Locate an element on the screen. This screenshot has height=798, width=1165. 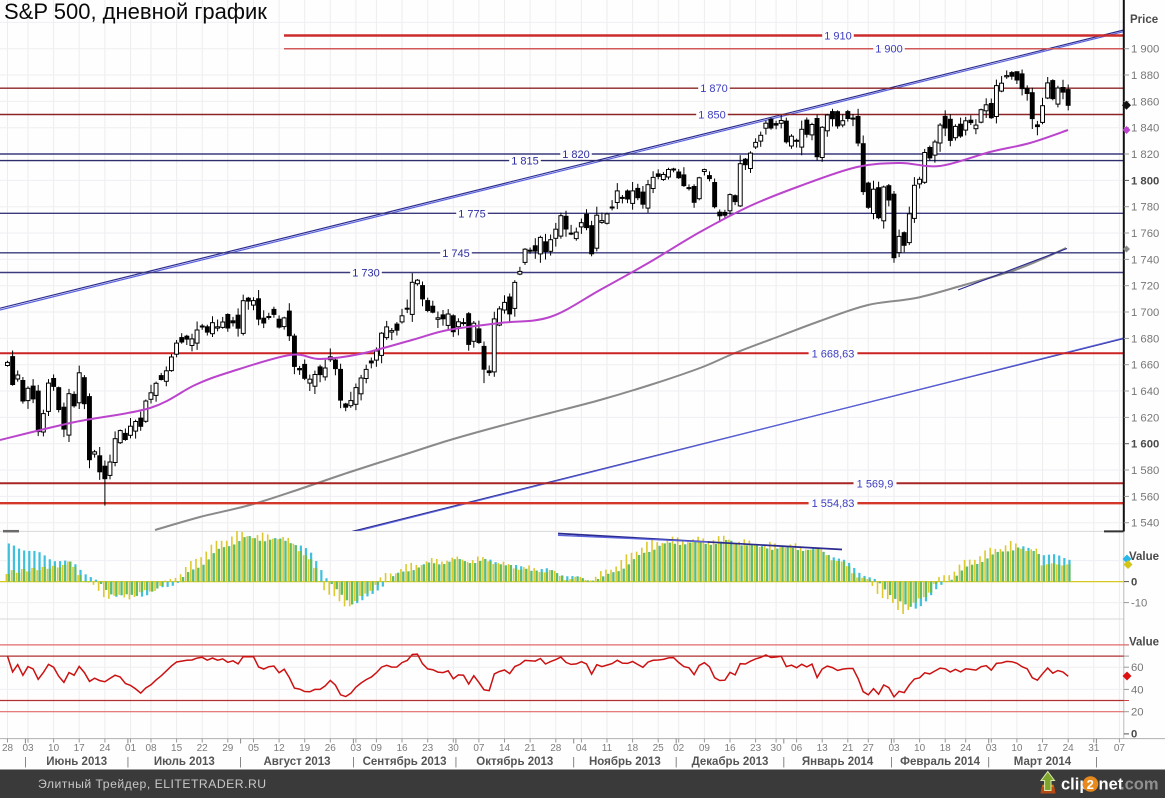
svg-text: Февраль 2014 is located at coordinates (940, 762).